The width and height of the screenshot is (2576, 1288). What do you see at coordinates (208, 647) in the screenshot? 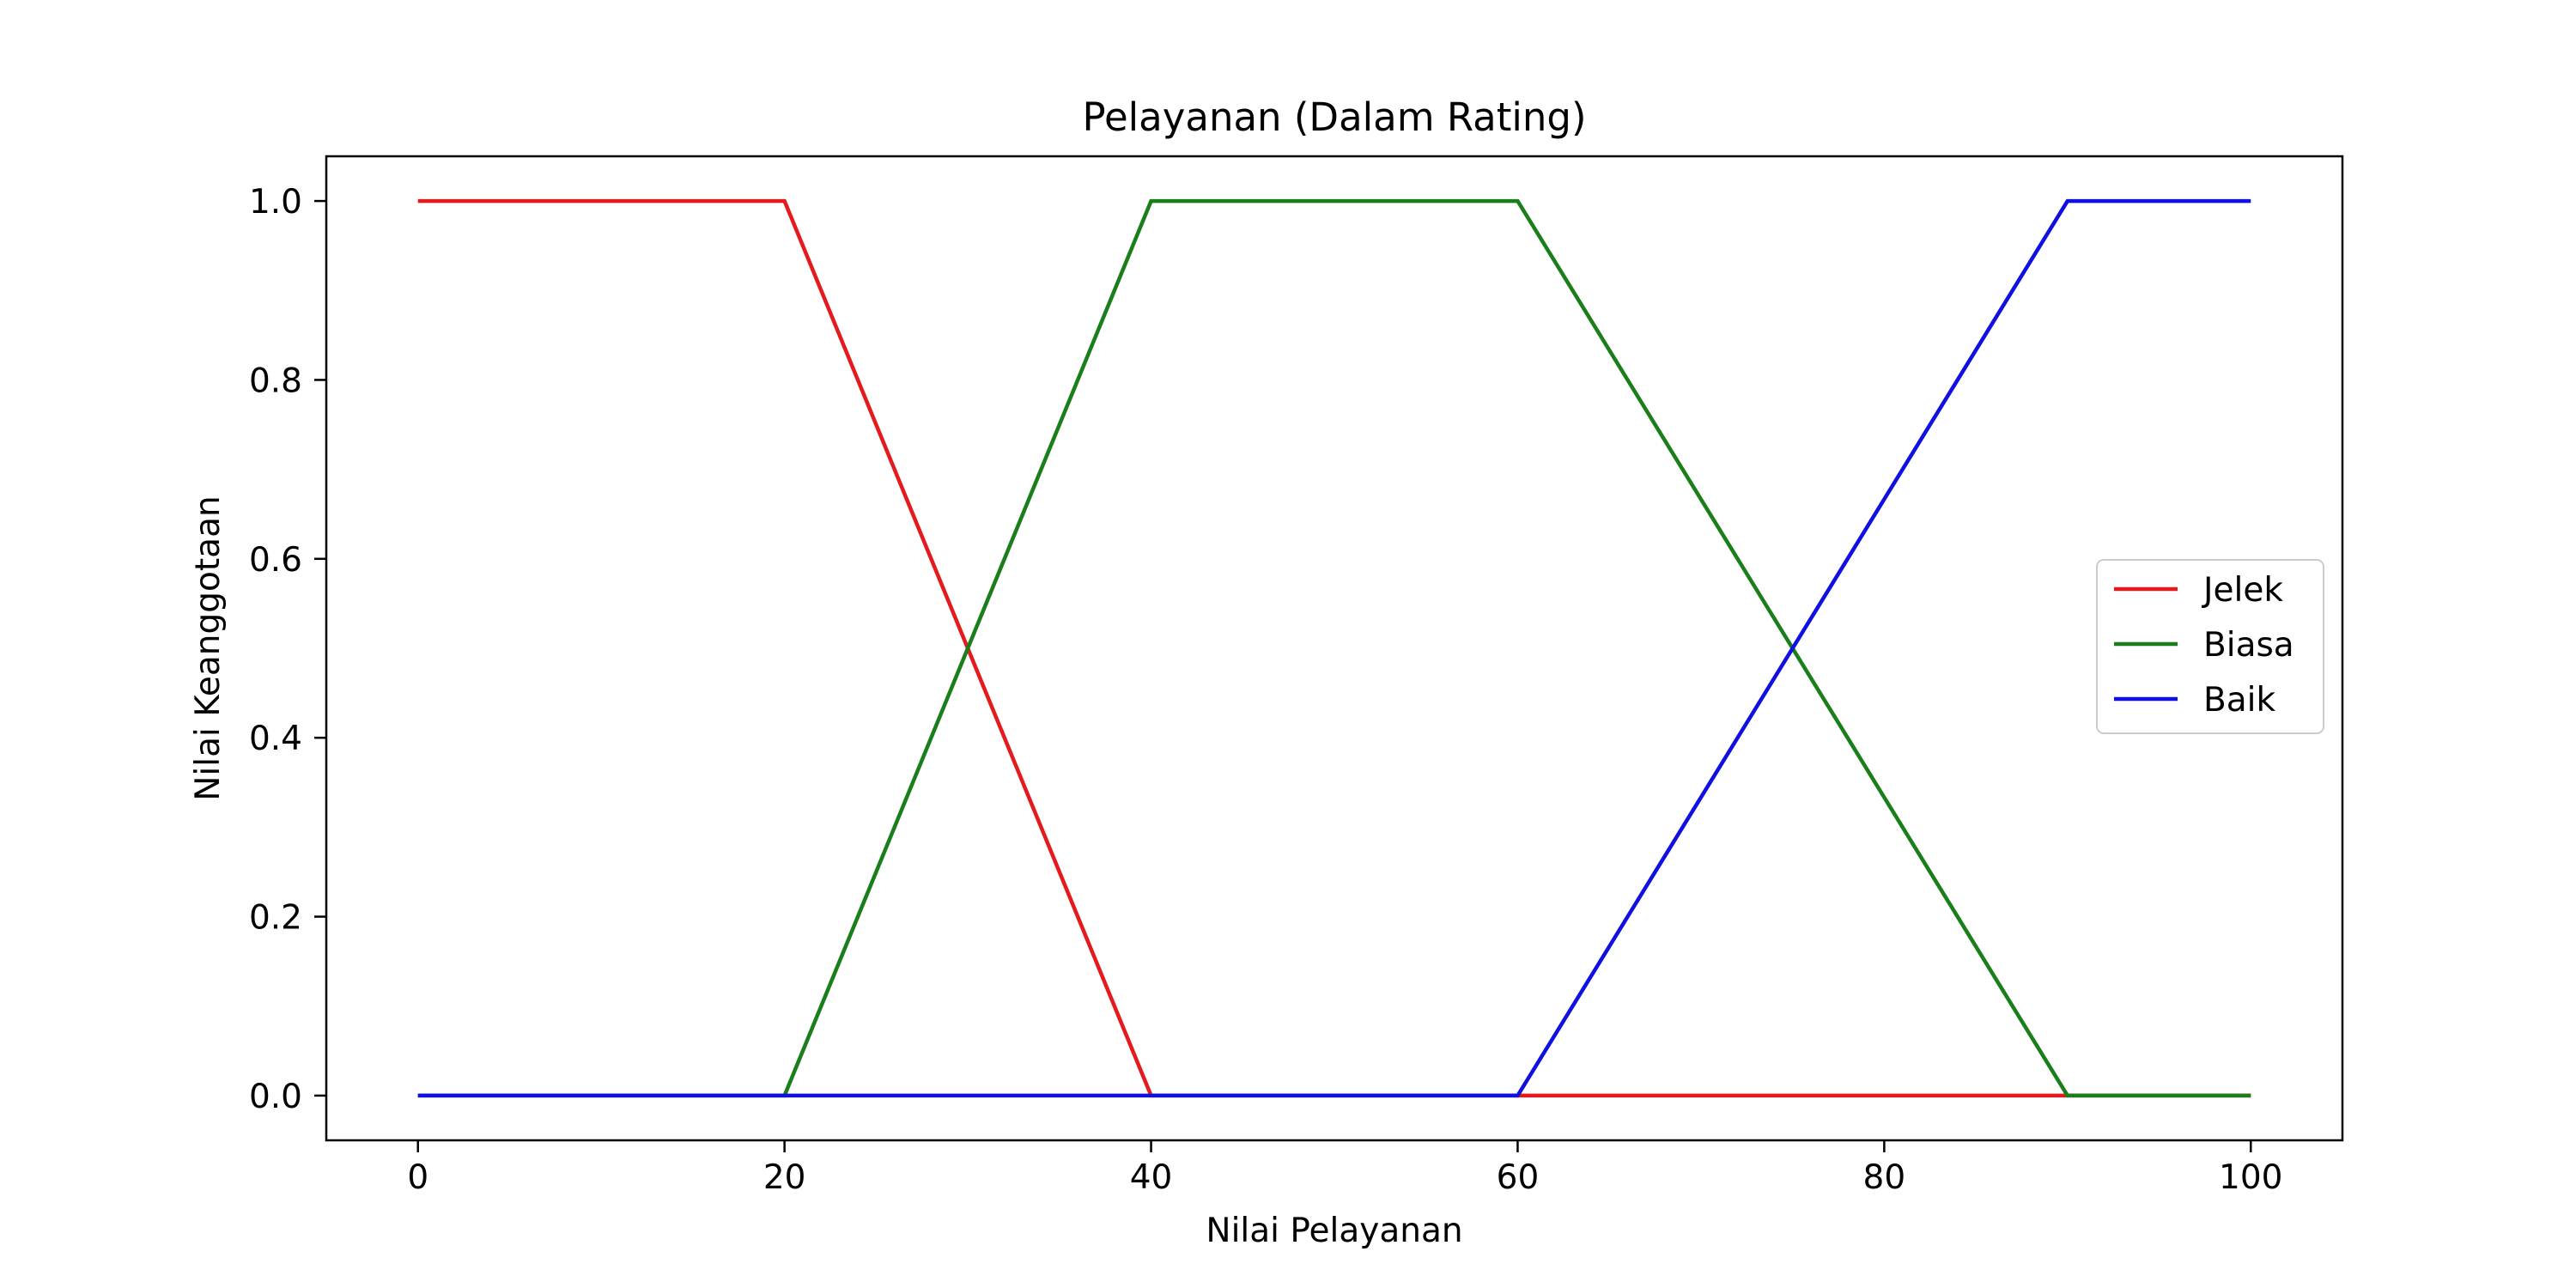
I see `y-axis-label: Nilai Keanggotaan` at bounding box center [208, 647].